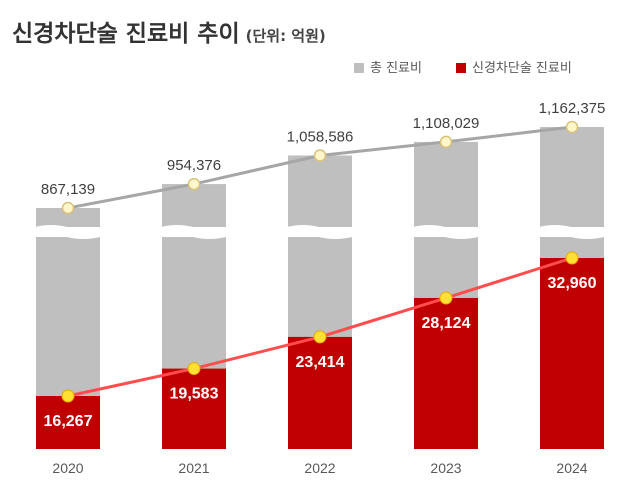  I want to click on year-label-2023: 2023, so click(445, 468).